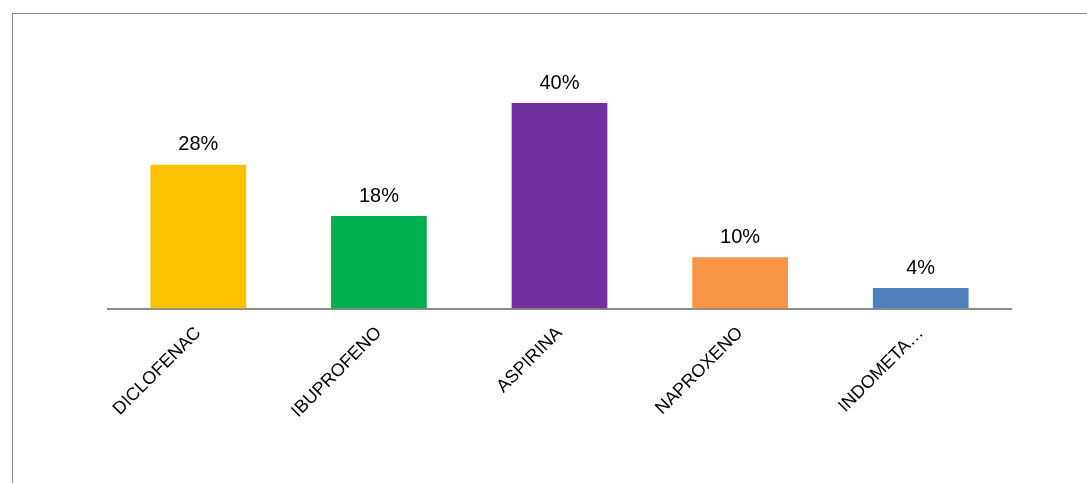 Image resolution: width=1087 pixels, height=483 pixels. I want to click on data-label: 18%, so click(379, 194).